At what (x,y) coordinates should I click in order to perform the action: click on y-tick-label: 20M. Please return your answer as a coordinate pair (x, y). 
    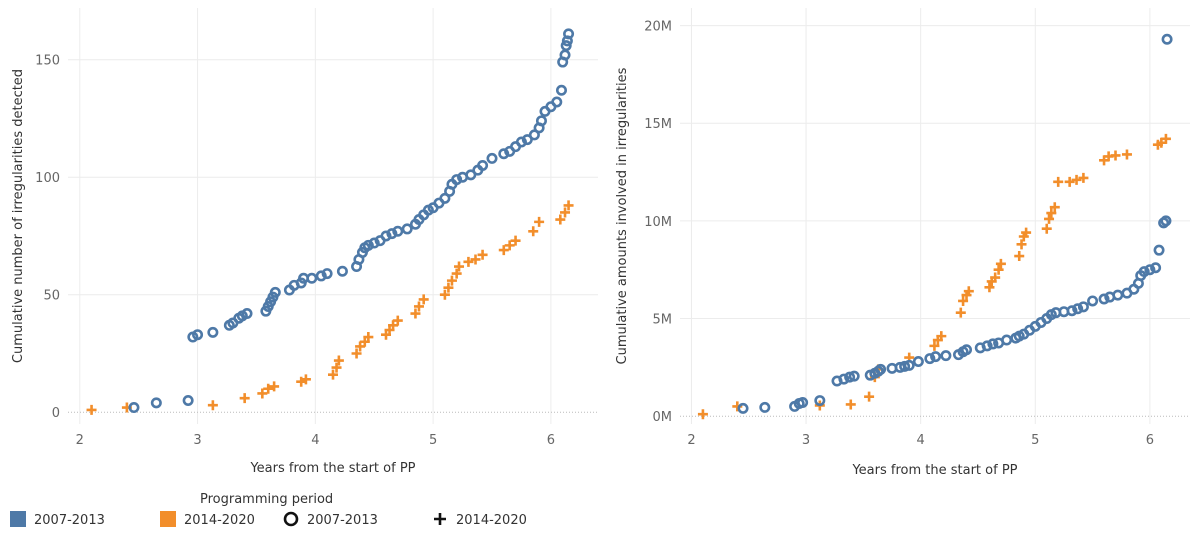
    Looking at the image, I should click on (658, 27).